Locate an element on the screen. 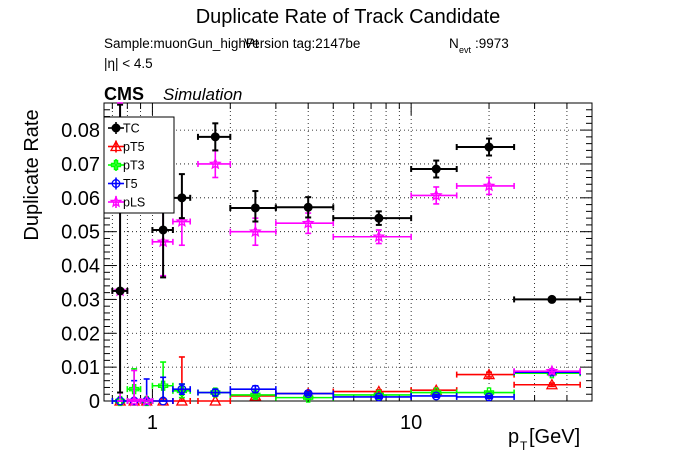  legend-label: pT3 is located at coordinates (134, 166).